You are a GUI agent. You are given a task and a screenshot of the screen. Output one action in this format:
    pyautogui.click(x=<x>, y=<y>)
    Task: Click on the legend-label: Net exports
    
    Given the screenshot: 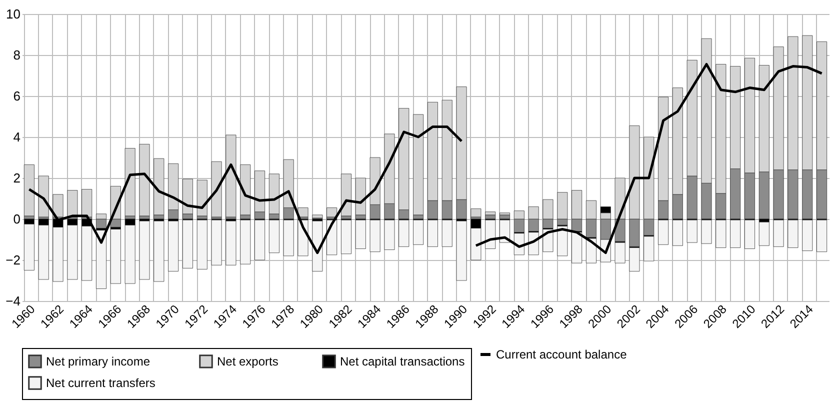 What is the action you would take?
    pyautogui.click(x=247, y=361)
    